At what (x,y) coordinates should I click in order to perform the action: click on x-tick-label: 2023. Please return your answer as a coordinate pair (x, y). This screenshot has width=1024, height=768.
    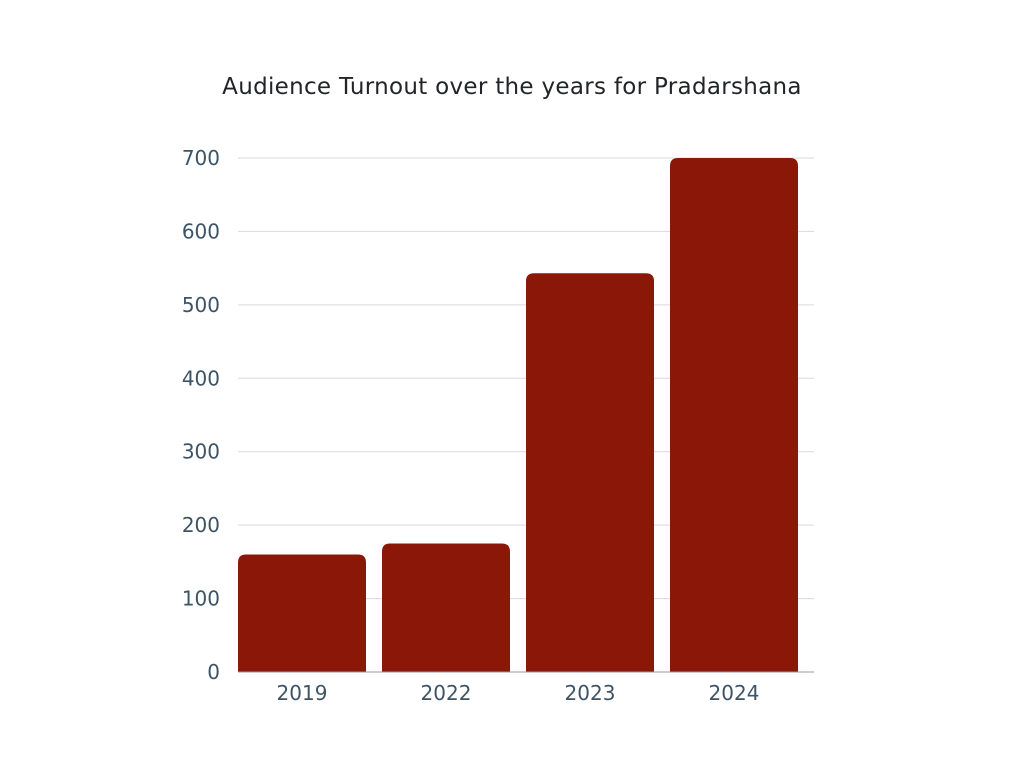
    Looking at the image, I should click on (590, 693).